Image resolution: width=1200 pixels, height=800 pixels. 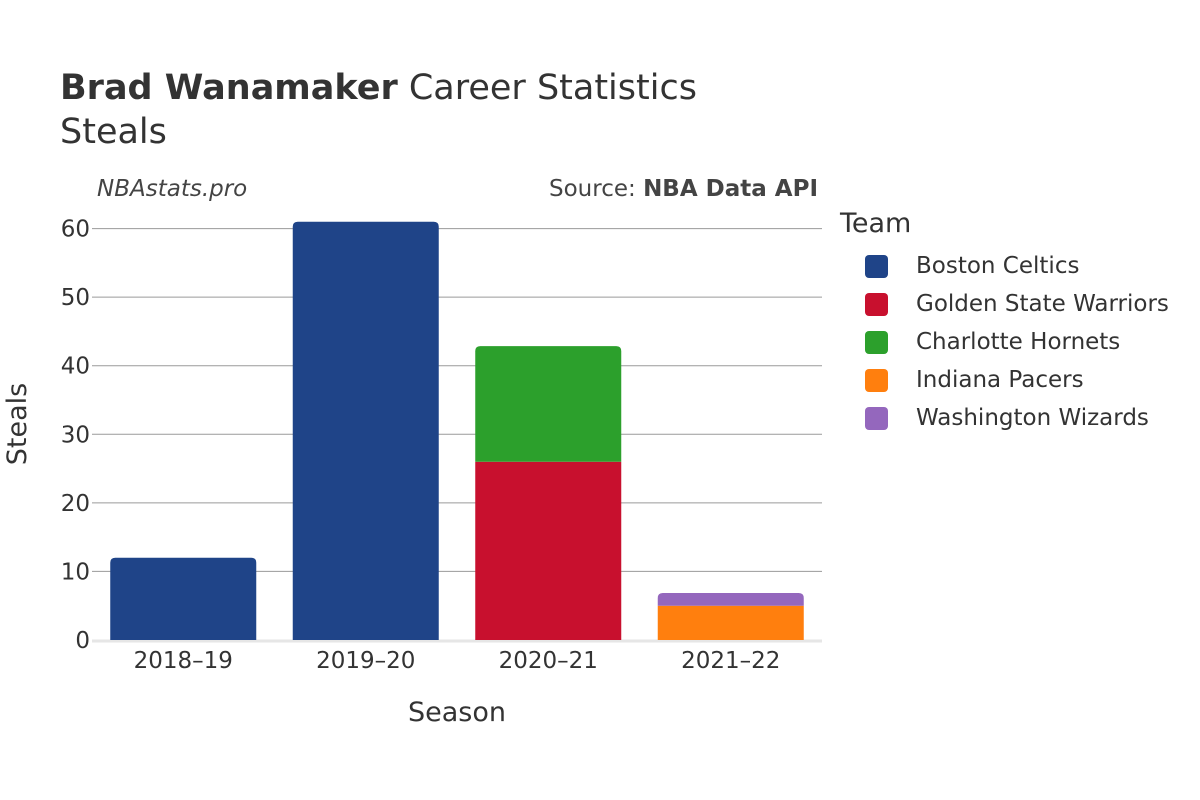 What do you see at coordinates (1018, 342) in the screenshot?
I see `legend-label: Charlotte Hornets` at bounding box center [1018, 342].